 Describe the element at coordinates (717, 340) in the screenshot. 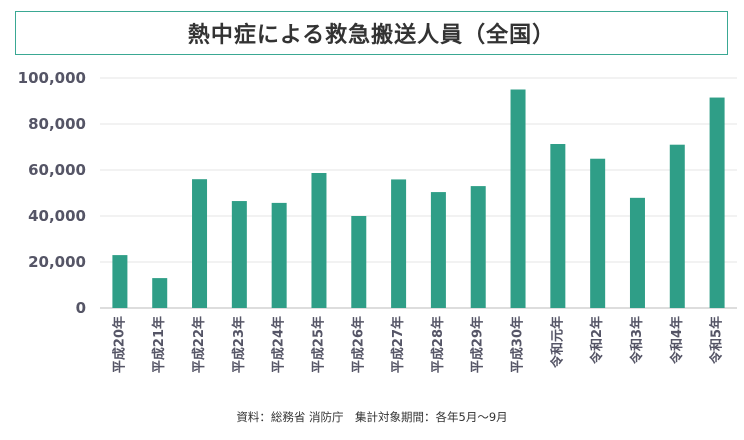

I see `x-tick-label: 令和5年` at that location.